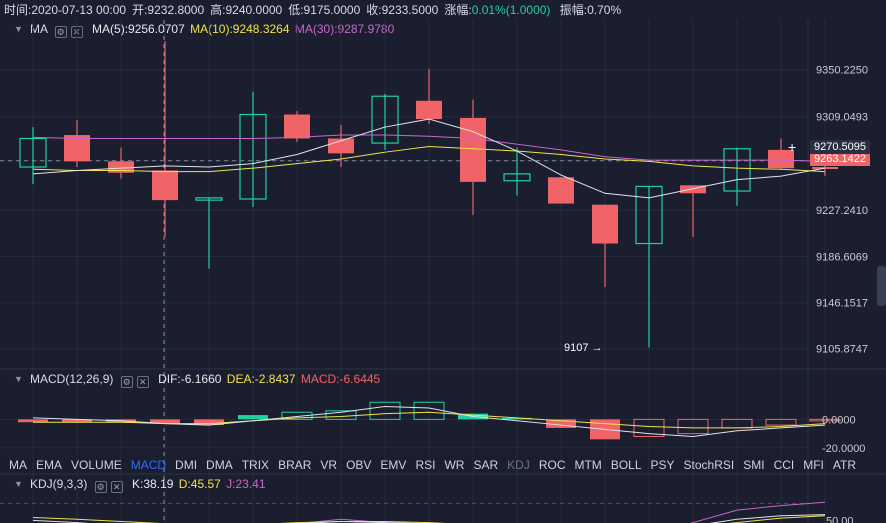  Describe the element at coordinates (393, 465) in the screenshot. I see `tab-emv: EMV` at that location.